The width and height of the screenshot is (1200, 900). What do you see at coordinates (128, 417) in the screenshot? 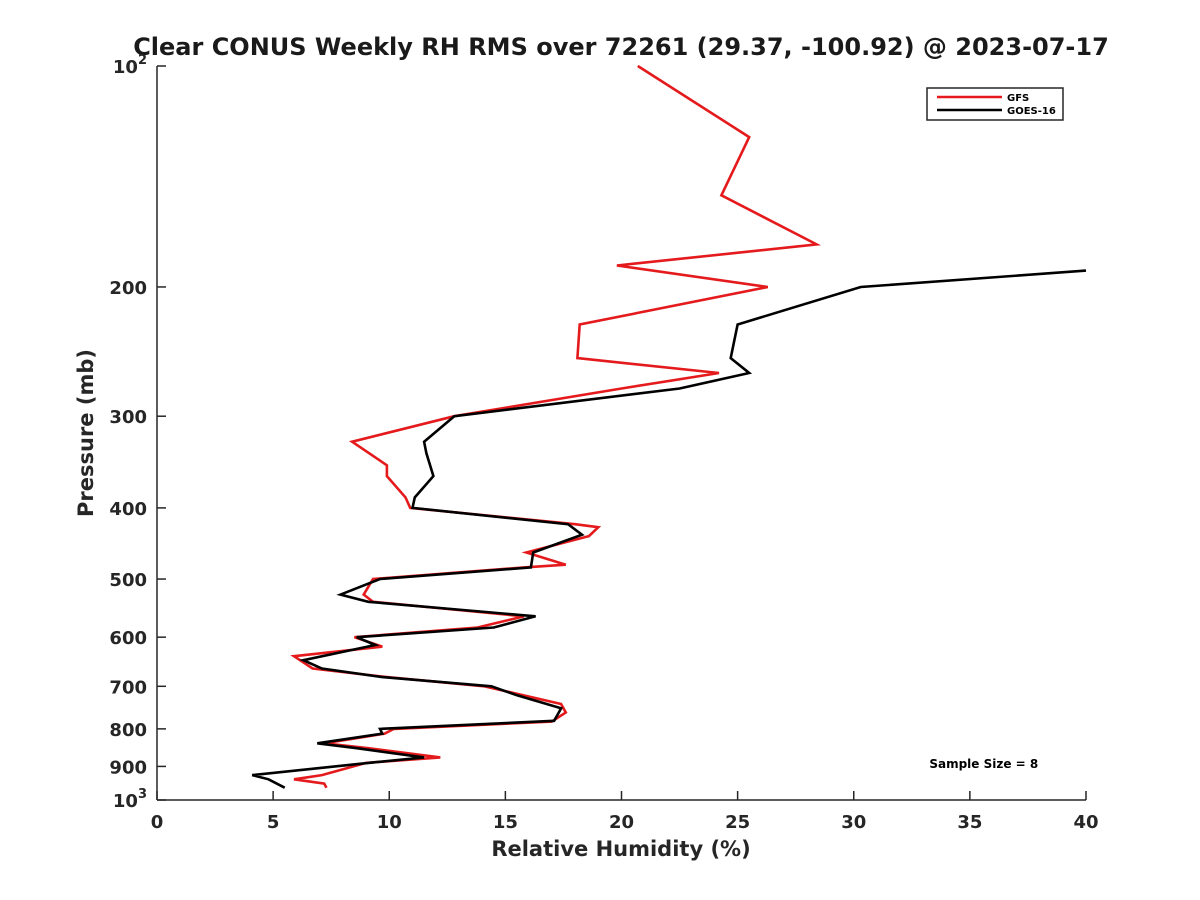
I see `y-tick-label: 300` at bounding box center [128, 417].